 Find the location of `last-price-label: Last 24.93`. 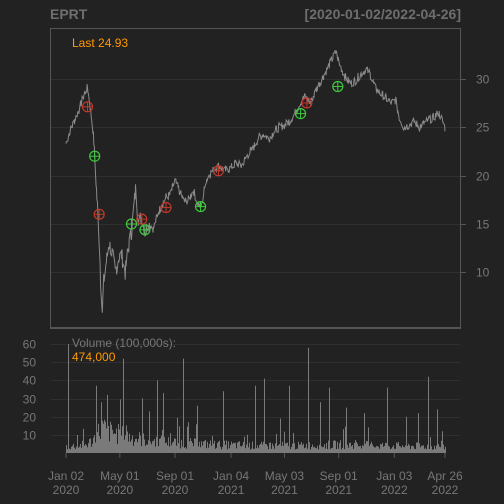

last-price-label: Last 24.93 is located at coordinates (100, 43).